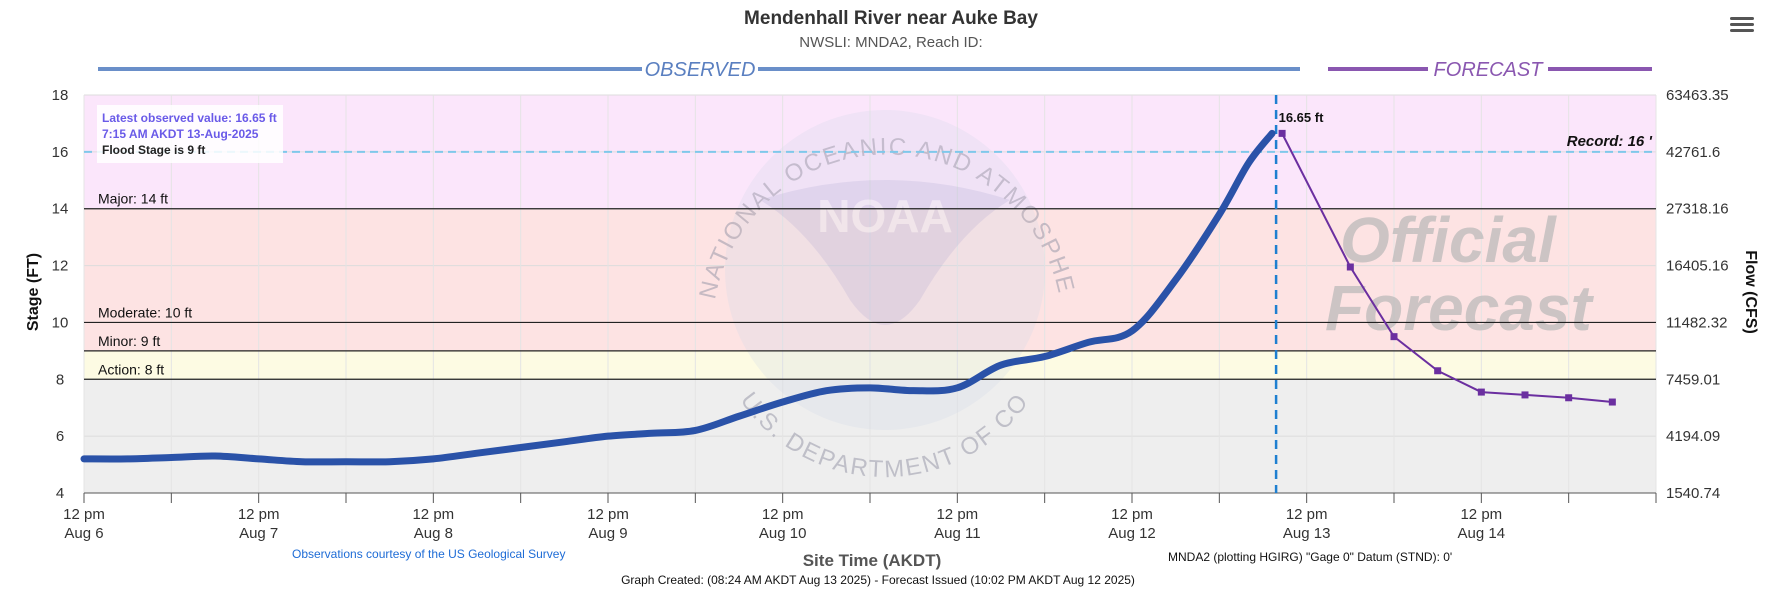 The width and height of the screenshot is (1783, 593). What do you see at coordinates (891, 18) in the screenshot?
I see `chart-title: Mendenhall River near Auke Bay` at bounding box center [891, 18].